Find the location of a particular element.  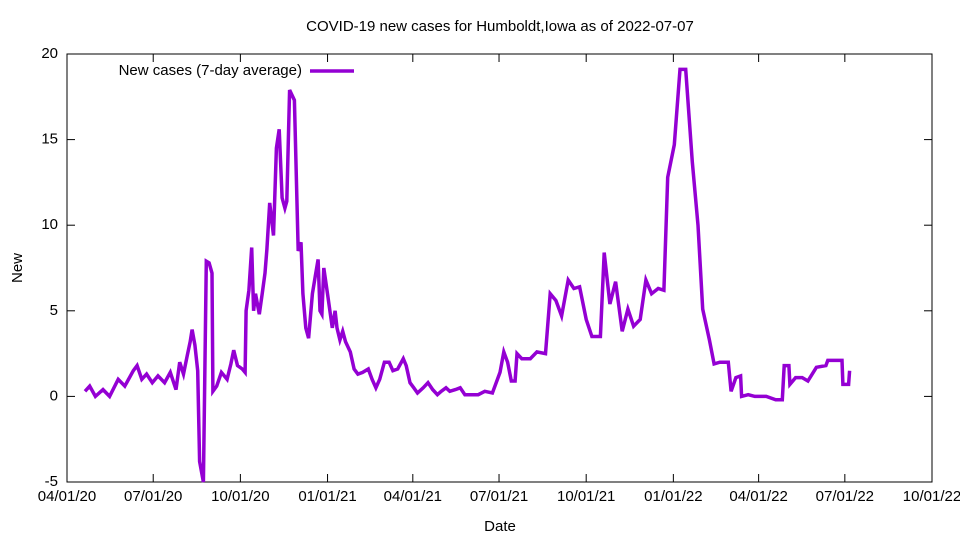

y-axis-label: New is located at coordinates (17, 268).